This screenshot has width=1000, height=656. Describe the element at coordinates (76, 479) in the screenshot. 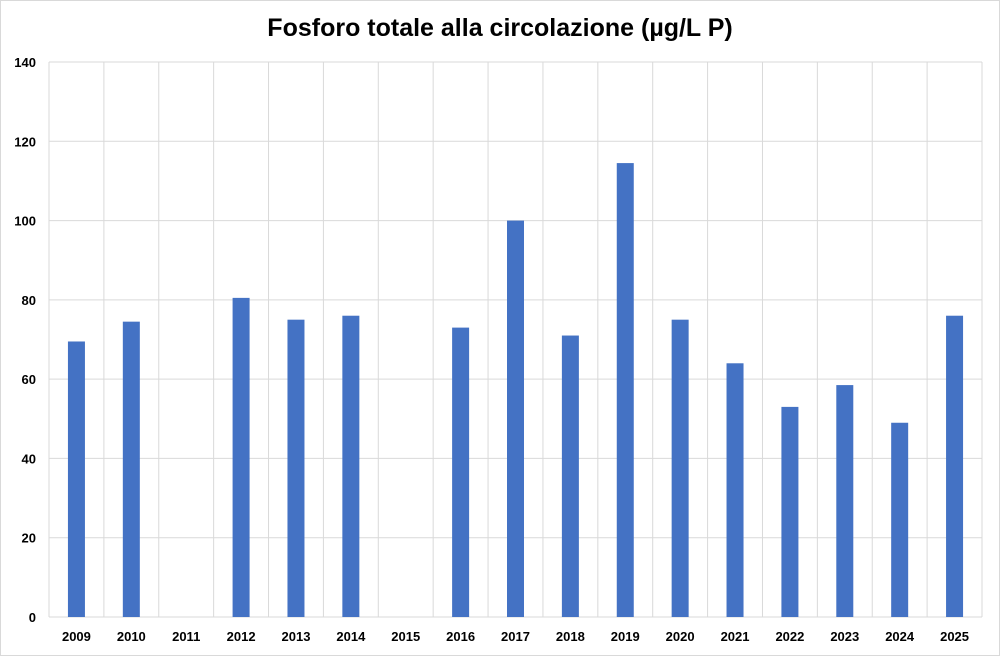

I see `bar-2009` at that location.